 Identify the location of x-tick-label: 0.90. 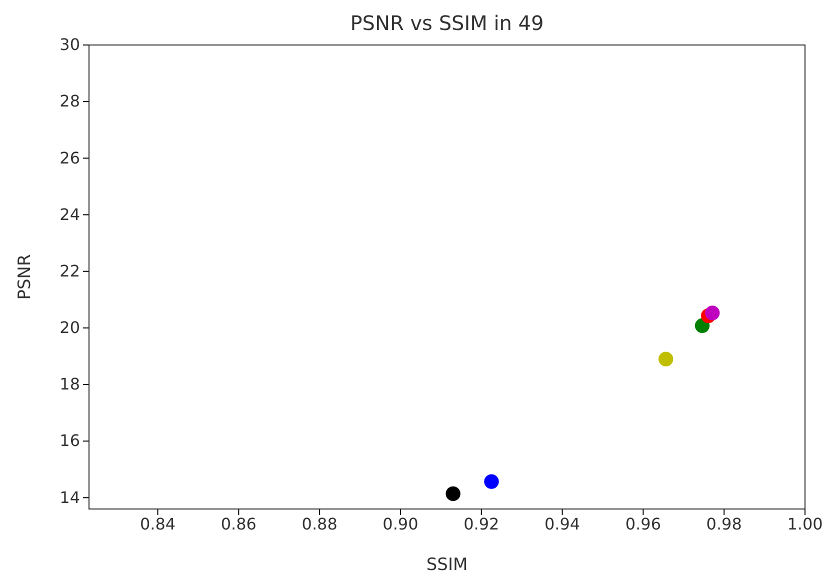
(400, 524).